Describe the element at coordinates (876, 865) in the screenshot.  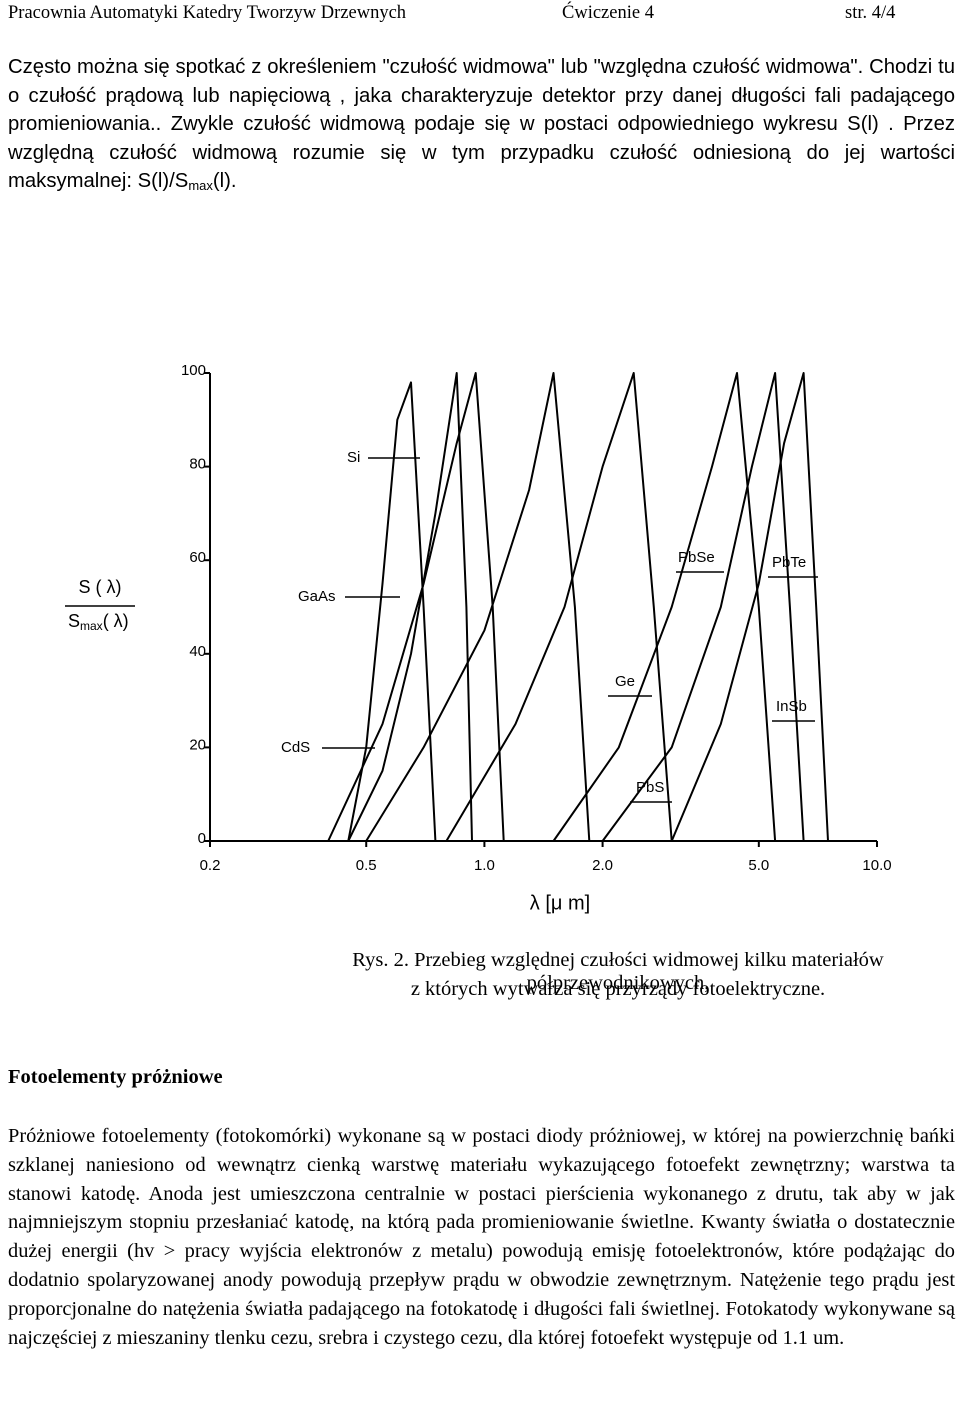
I see `x-tick-label: 10.0` at that location.